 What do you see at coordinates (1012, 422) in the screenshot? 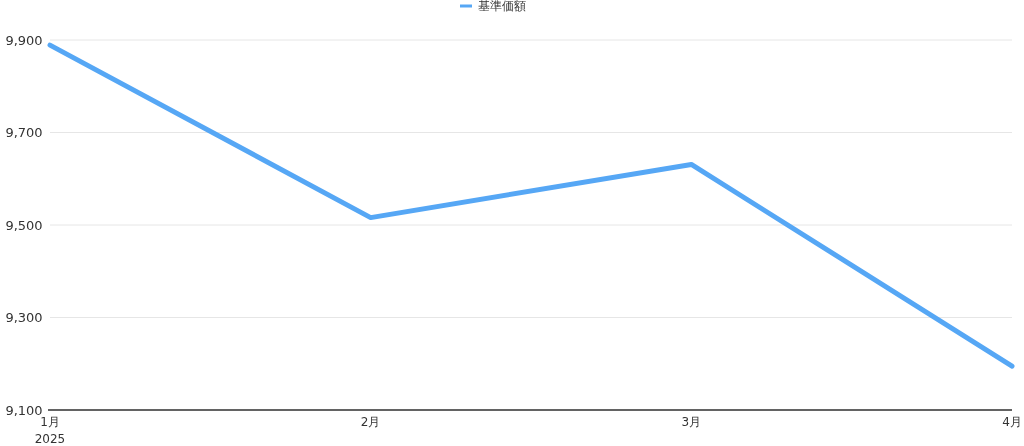
I see `x-tick-label: 4月` at bounding box center [1012, 422].